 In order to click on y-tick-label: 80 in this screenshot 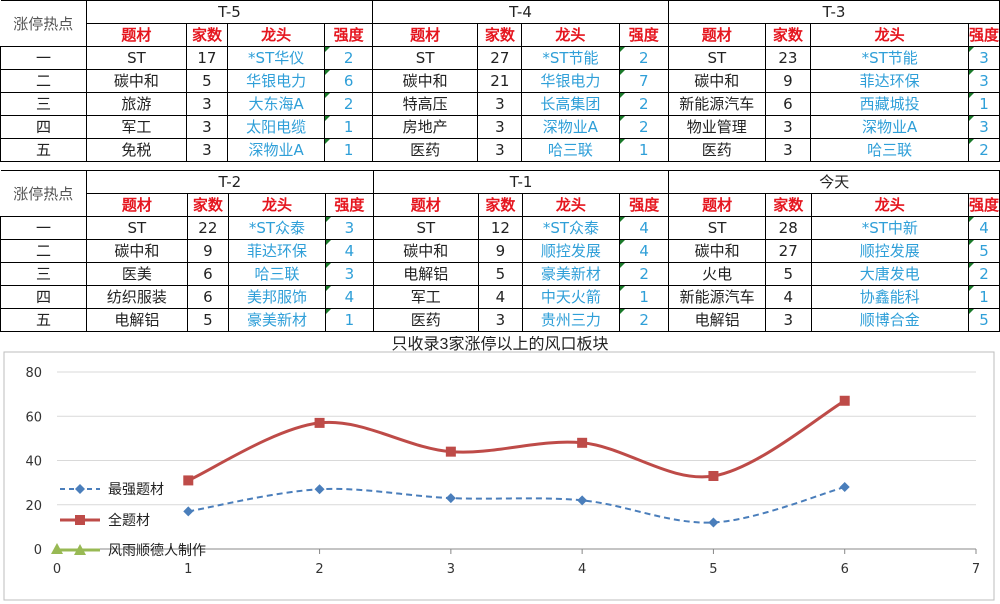, I will do `click(33, 373)`.